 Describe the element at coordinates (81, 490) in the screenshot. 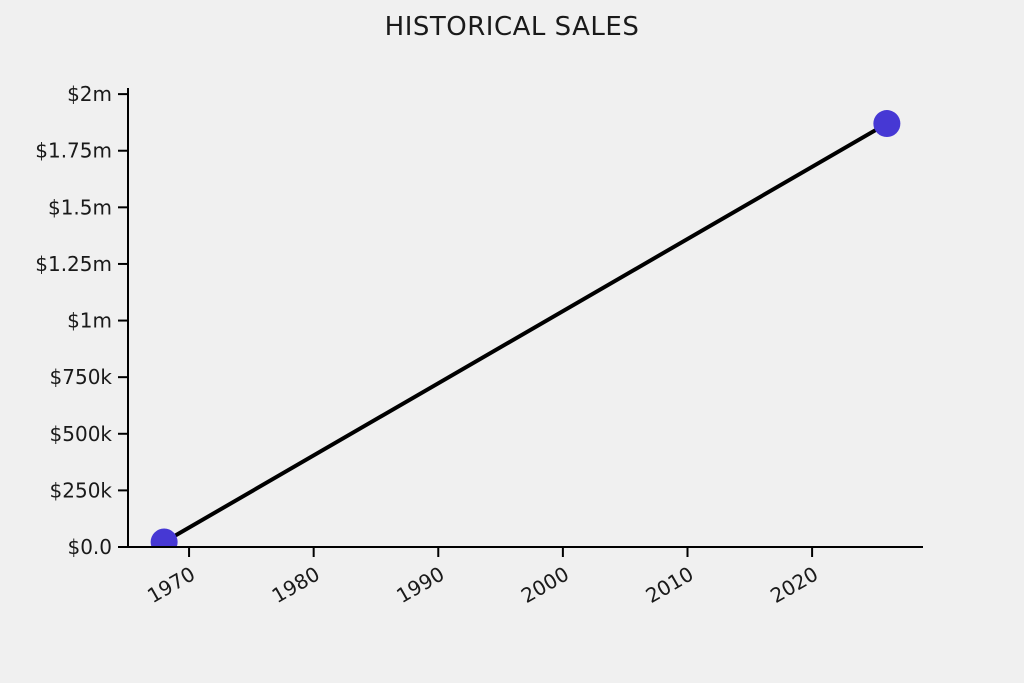

I see `y-tick-label: $250k` at that location.